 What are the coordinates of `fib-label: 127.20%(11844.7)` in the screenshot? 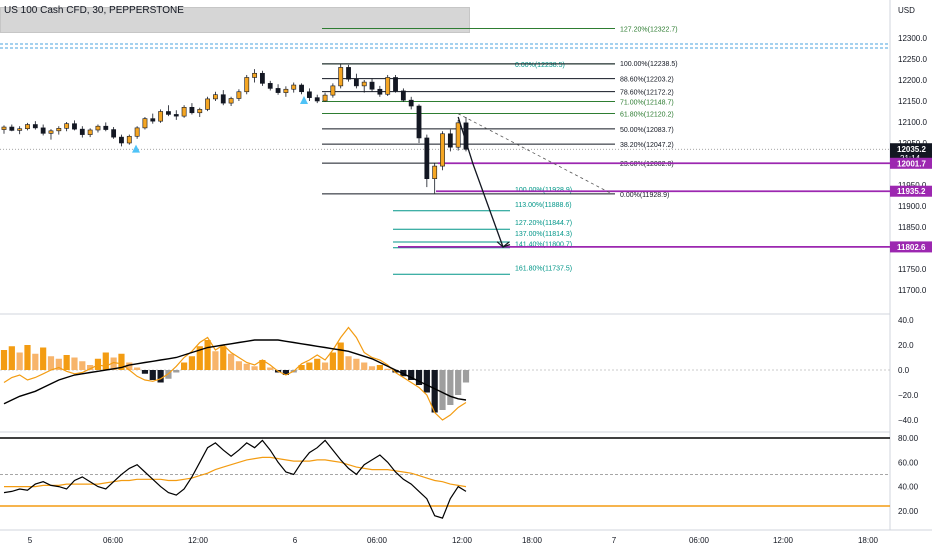 It's located at (543, 223).